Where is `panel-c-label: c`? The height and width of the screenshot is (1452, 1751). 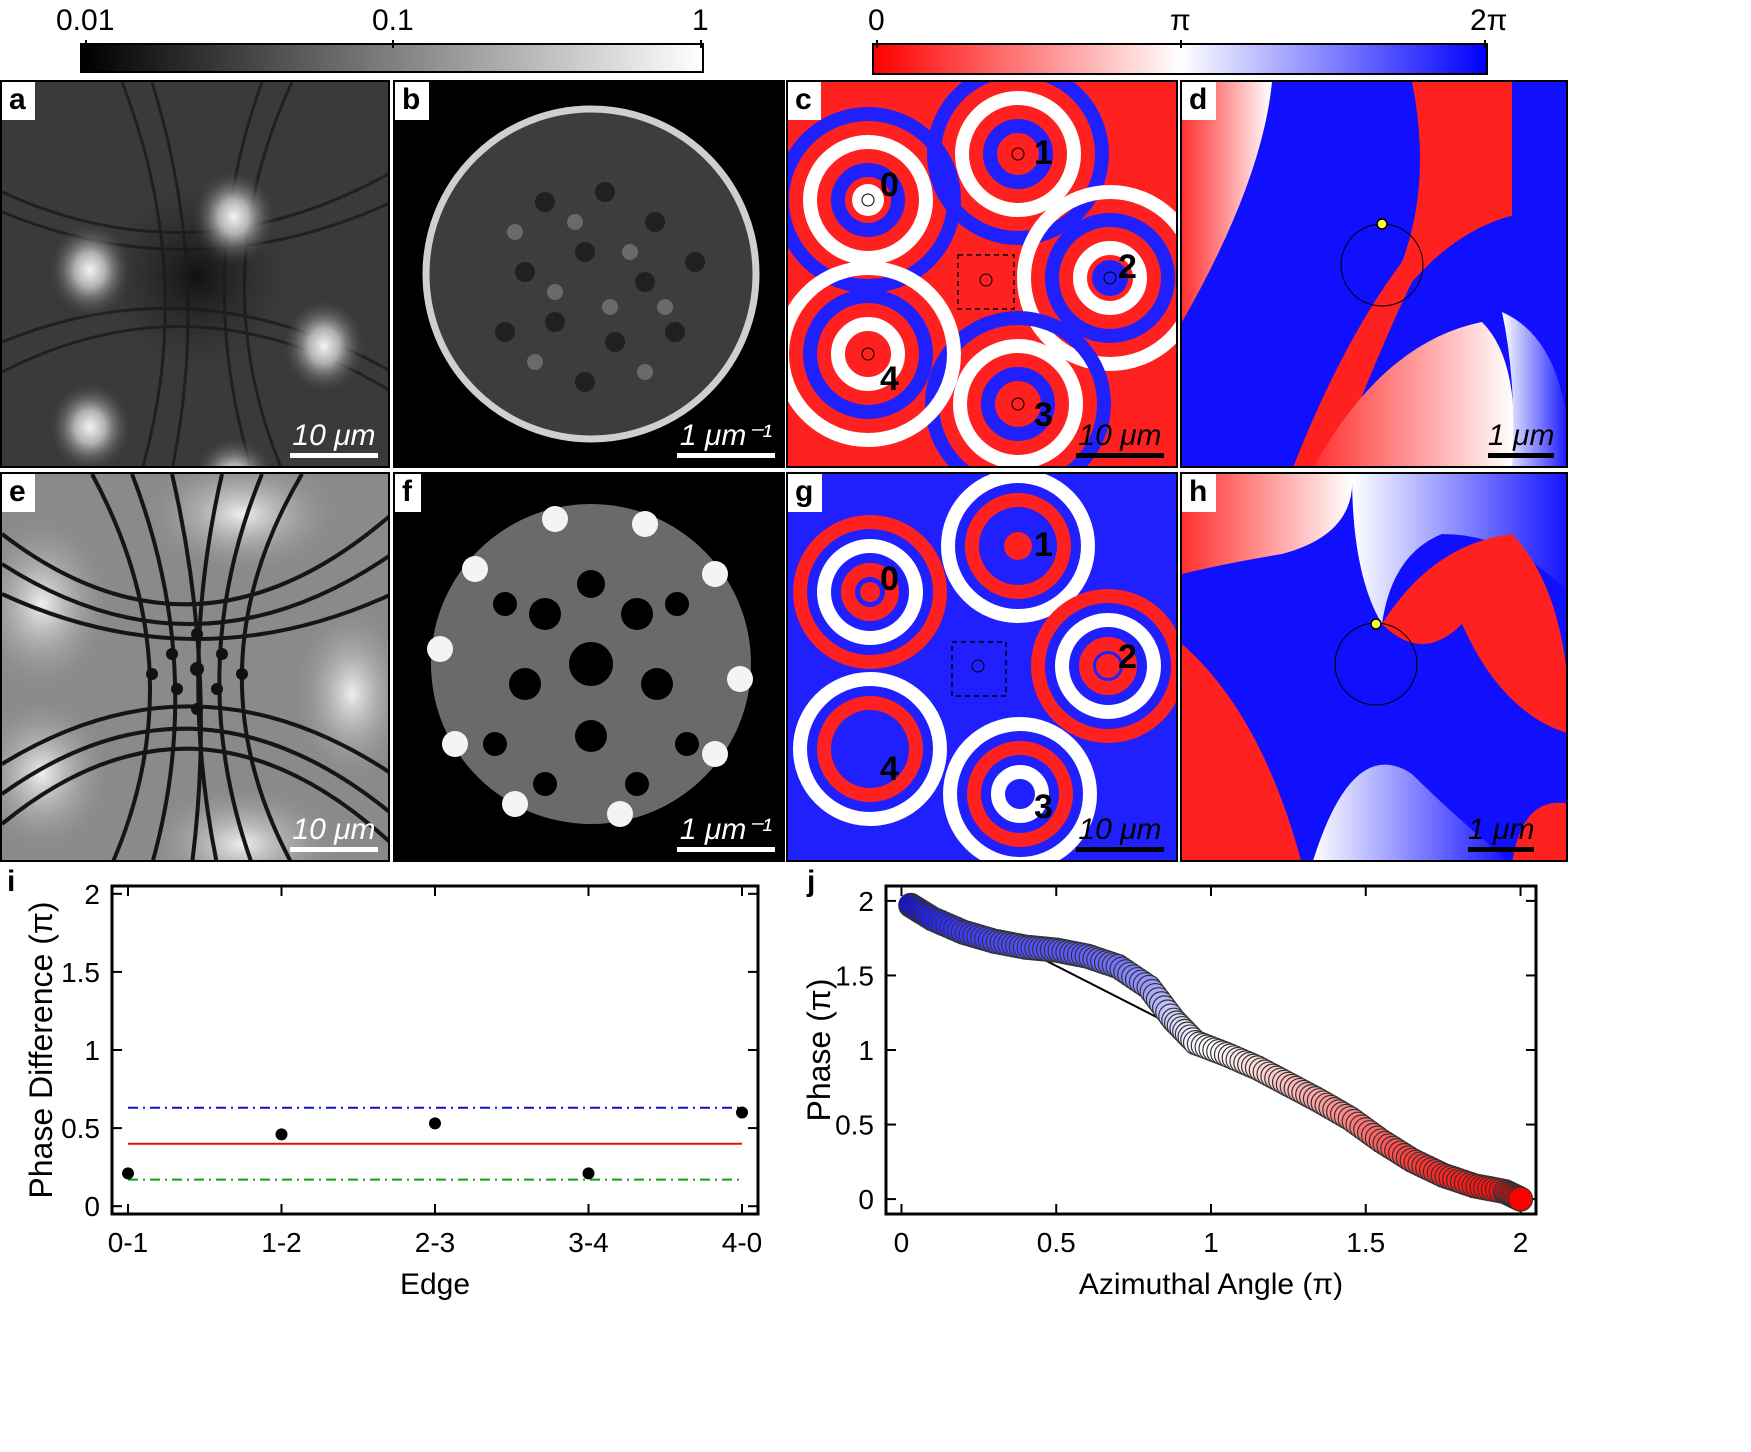
panel-c-label: c is located at coordinates (804, 101).